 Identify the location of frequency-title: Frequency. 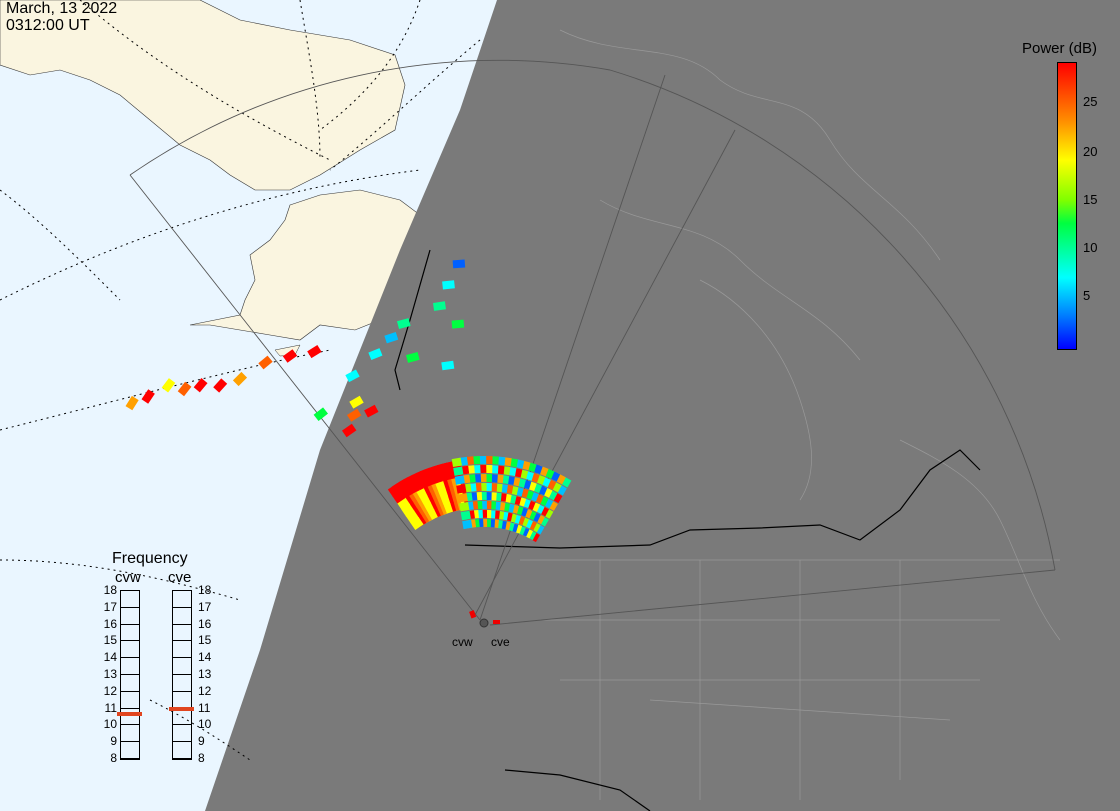
(150, 558).